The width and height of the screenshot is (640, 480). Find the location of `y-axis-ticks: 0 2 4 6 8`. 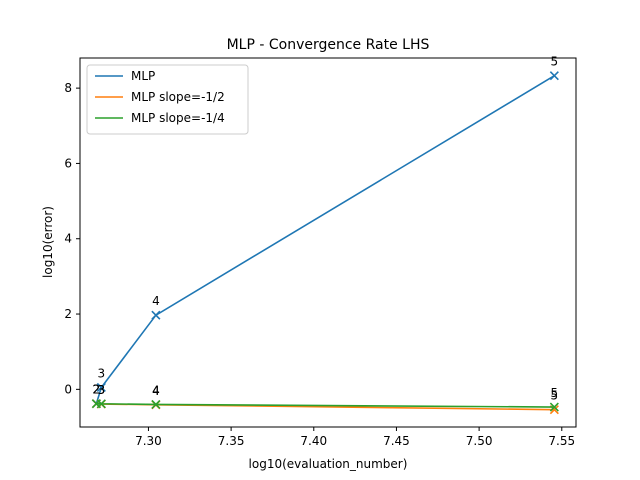

y-axis-ticks: 0 2 4 6 8 is located at coordinates (72, 238).